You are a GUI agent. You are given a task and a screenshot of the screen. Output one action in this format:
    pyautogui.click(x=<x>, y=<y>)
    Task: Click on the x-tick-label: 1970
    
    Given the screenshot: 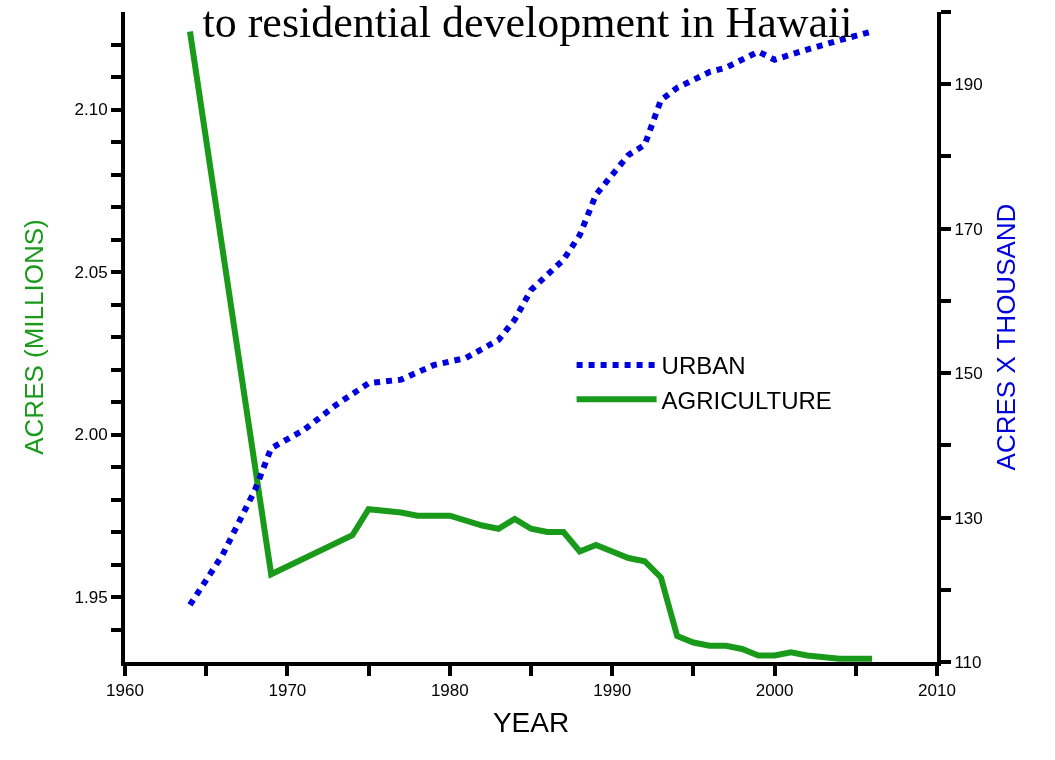 What is the action you would take?
    pyautogui.click(x=287, y=691)
    